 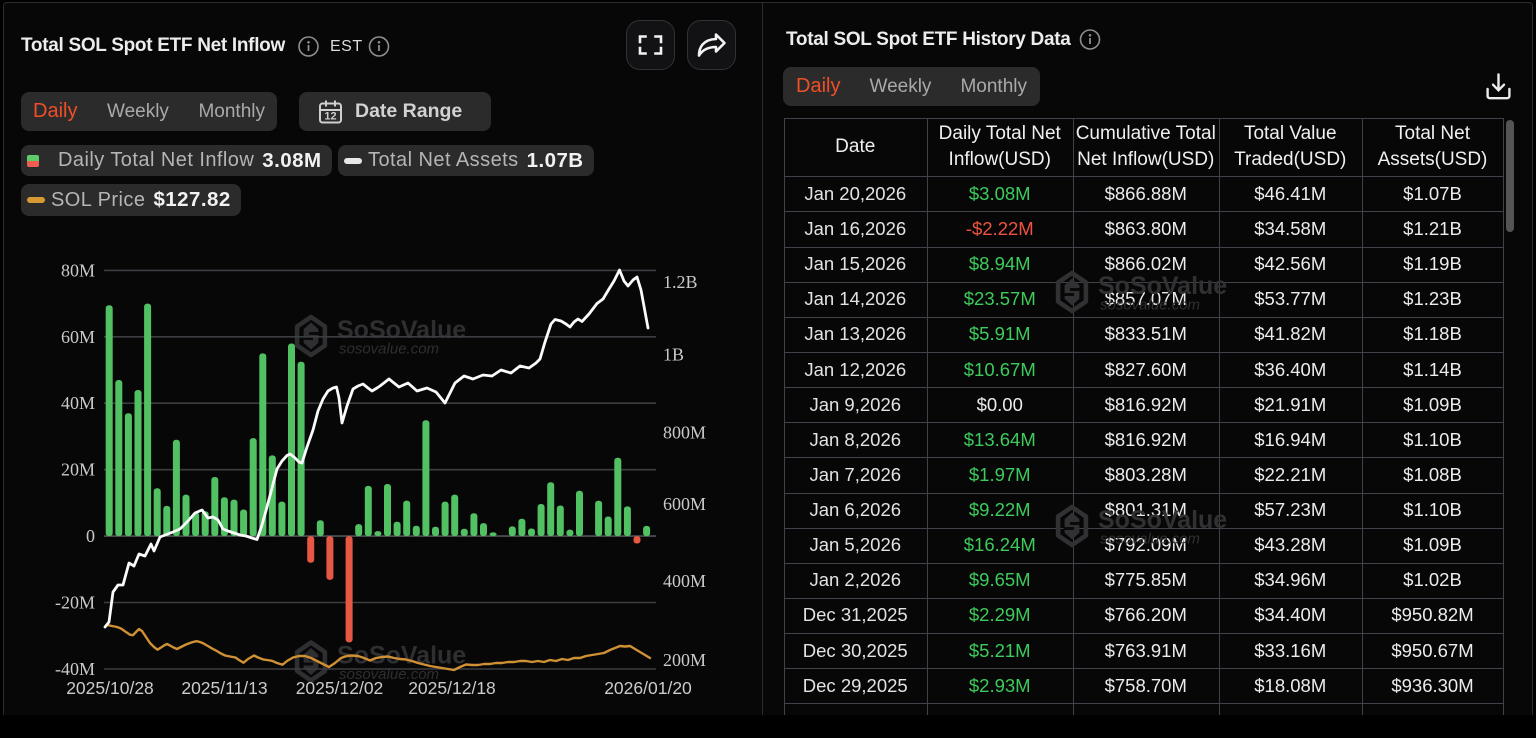 I want to click on svg-text: -40M, so click(x=75, y=669).